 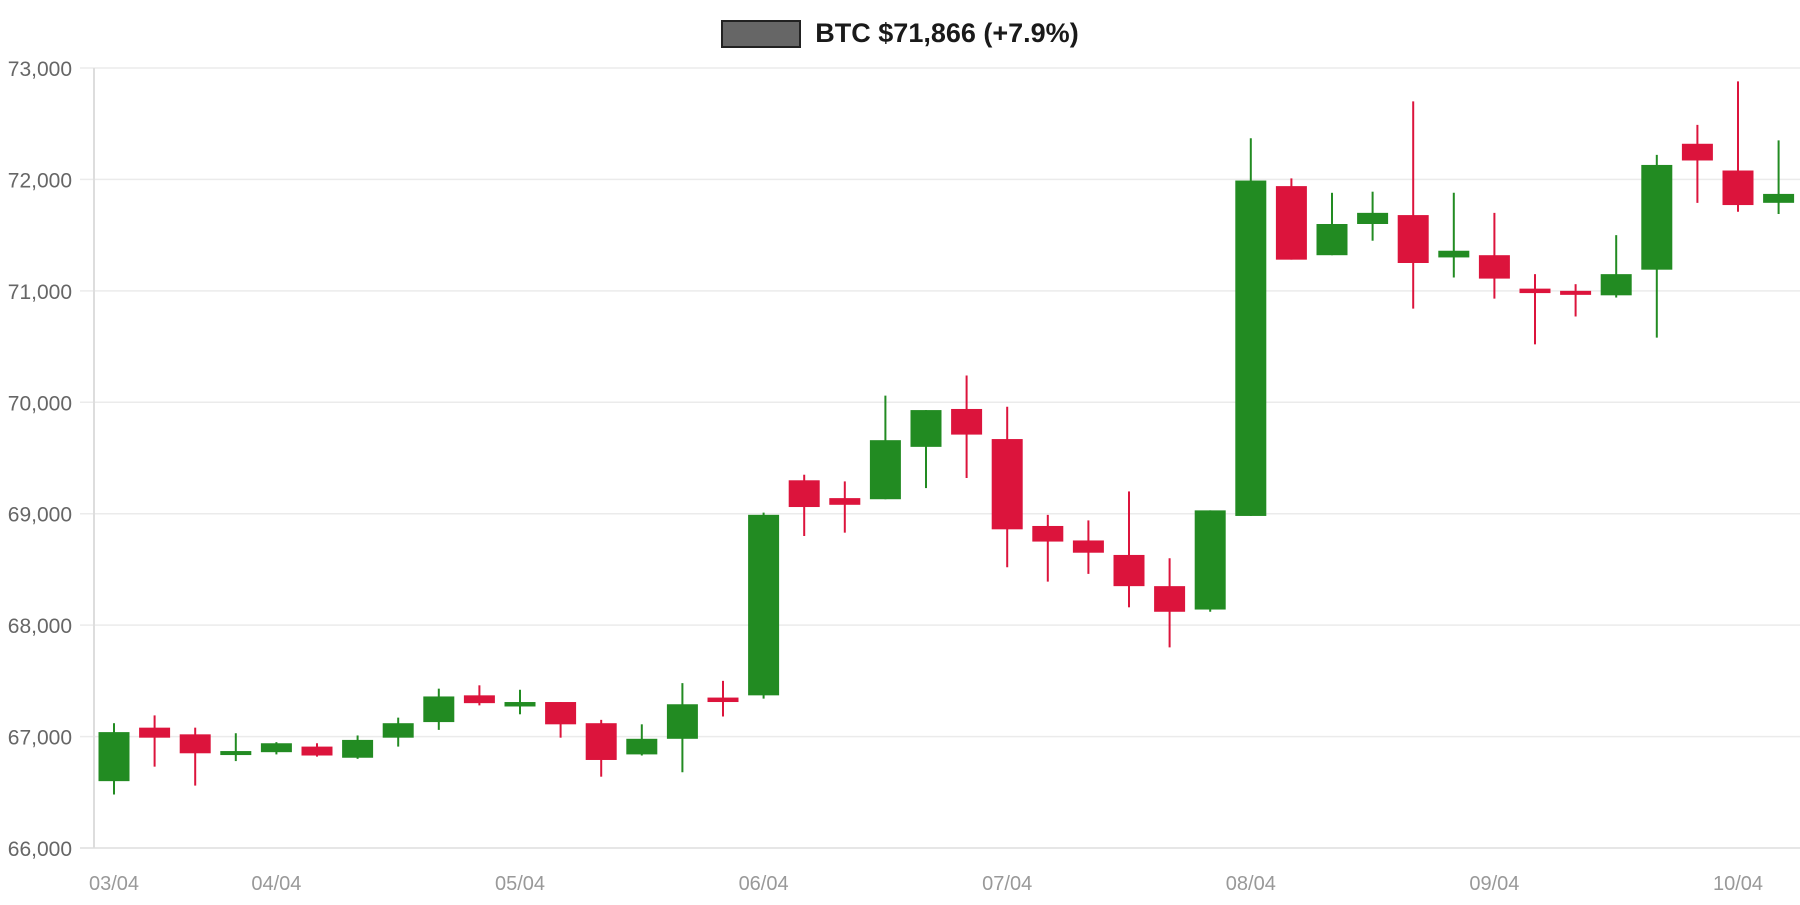 I want to click on x-tick-label: 04/04, so click(x=276, y=884).